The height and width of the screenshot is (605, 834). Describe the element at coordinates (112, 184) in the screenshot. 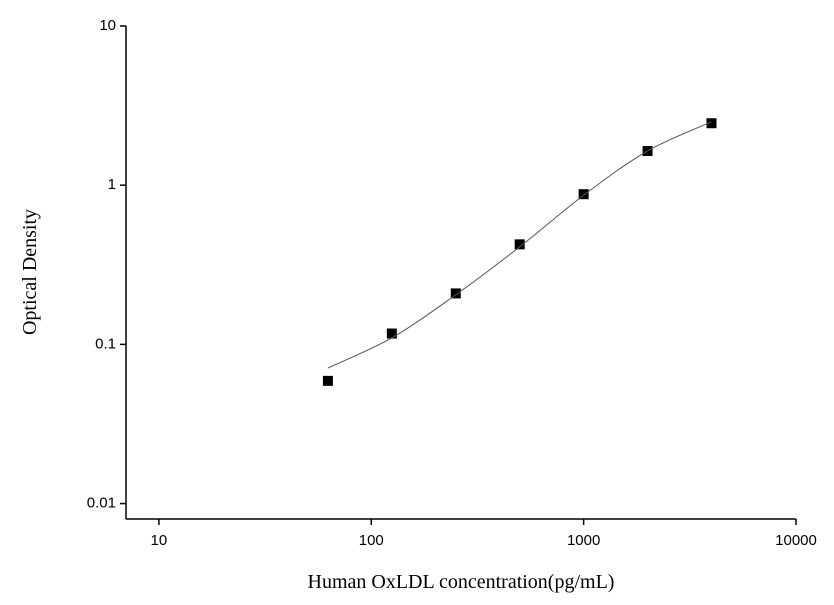

I see `y-tick-label: 1` at that location.